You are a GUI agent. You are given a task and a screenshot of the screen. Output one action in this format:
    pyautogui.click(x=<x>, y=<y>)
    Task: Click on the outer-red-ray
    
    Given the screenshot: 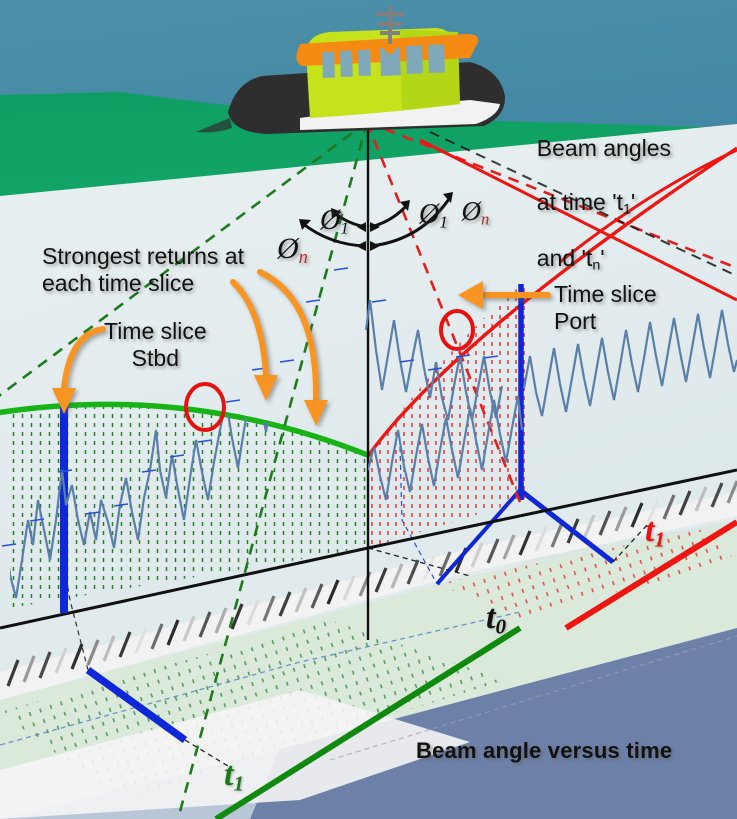 What is the action you would take?
    pyautogui.click(x=578, y=220)
    